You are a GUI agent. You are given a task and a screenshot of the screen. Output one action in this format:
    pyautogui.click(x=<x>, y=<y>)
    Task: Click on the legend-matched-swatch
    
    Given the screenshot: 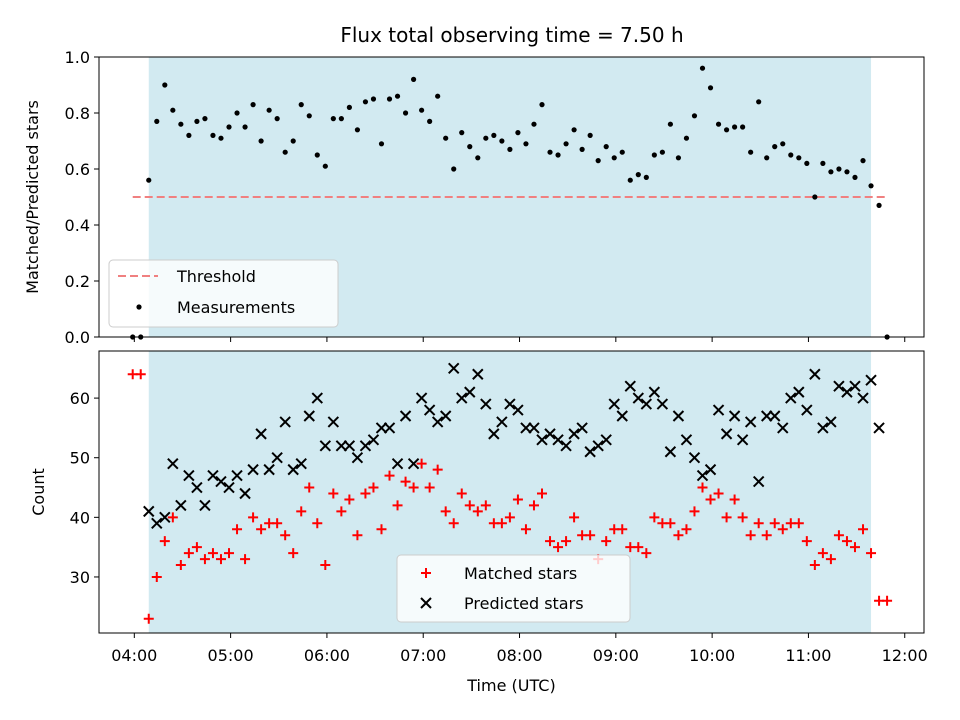 What is the action you would take?
    pyautogui.click(x=426, y=573)
    